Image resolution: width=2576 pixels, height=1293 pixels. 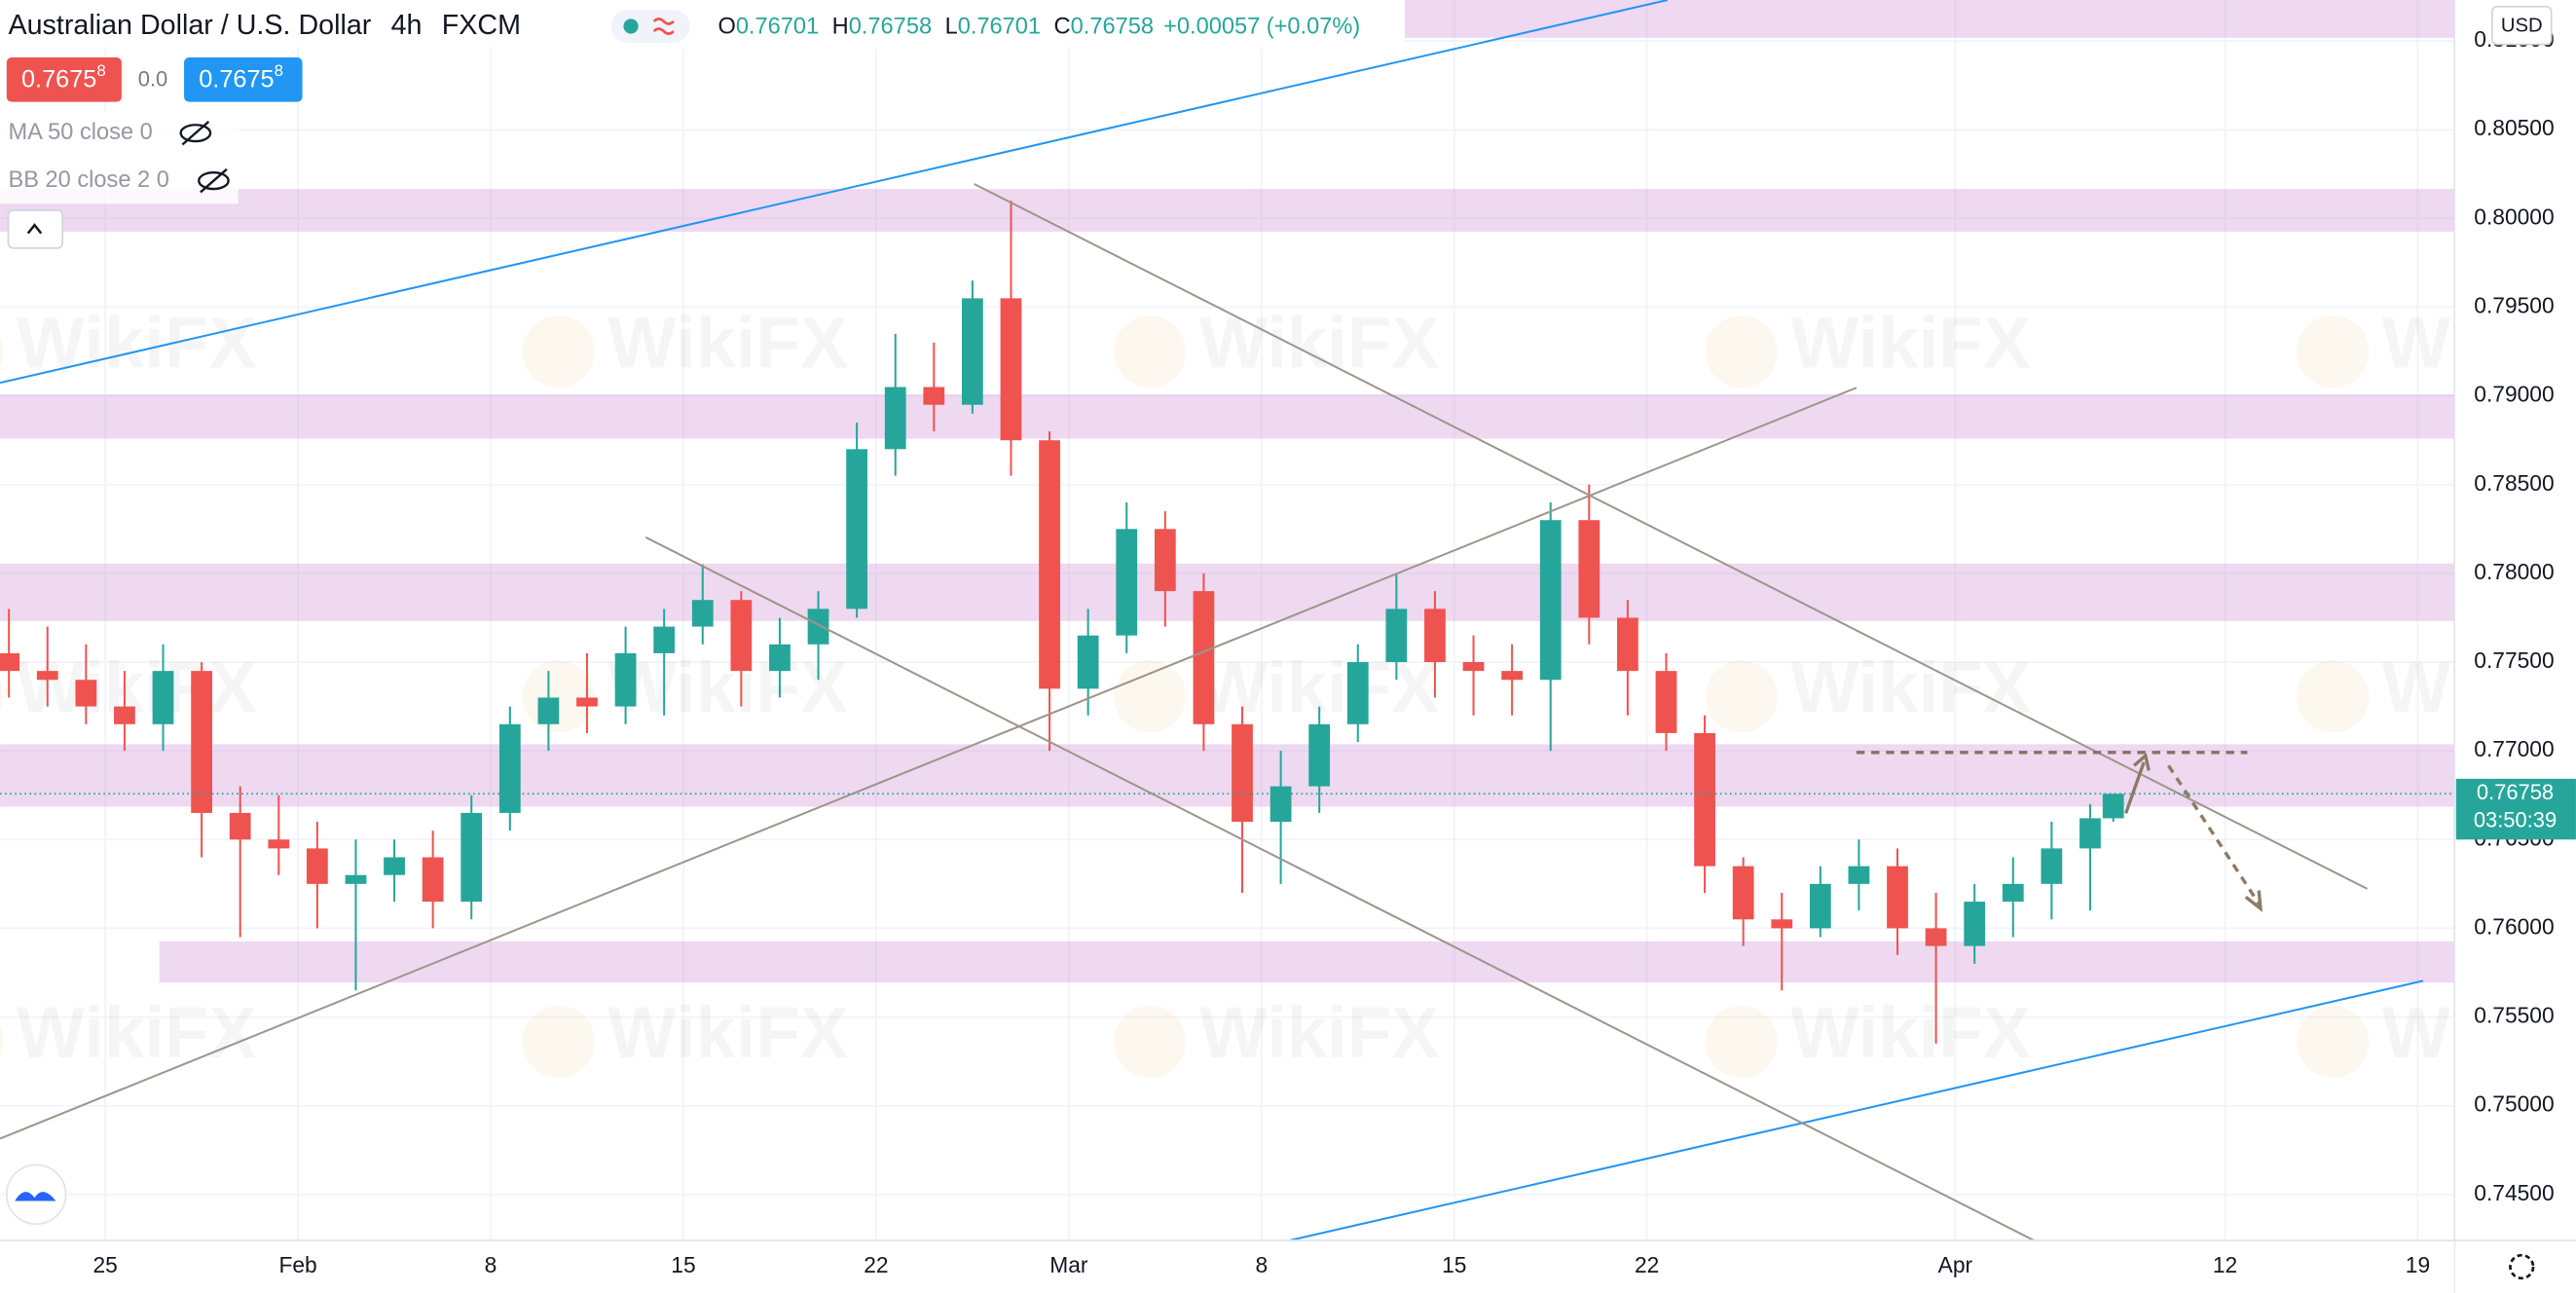 I want to click on buy-pip: 8, so click(x=279, y=72).